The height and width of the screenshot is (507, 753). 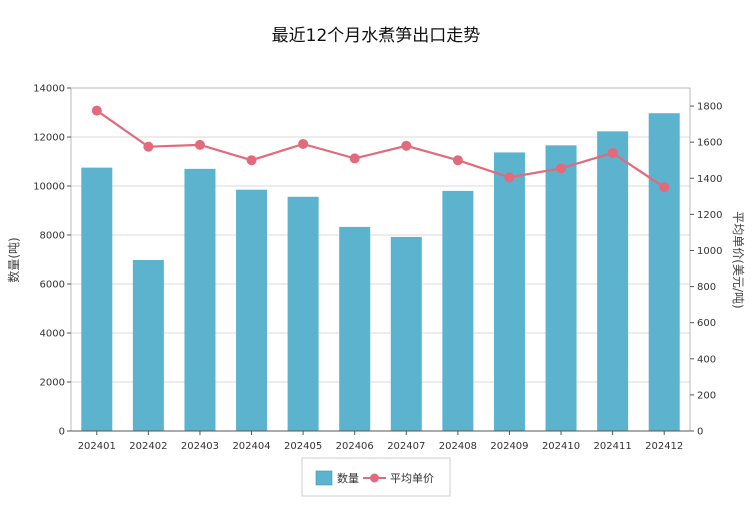 I want to click on y-axis-right: 0 200 400 600 800 1000 1200 1400 1600 1800, so click(x=706, y=270).